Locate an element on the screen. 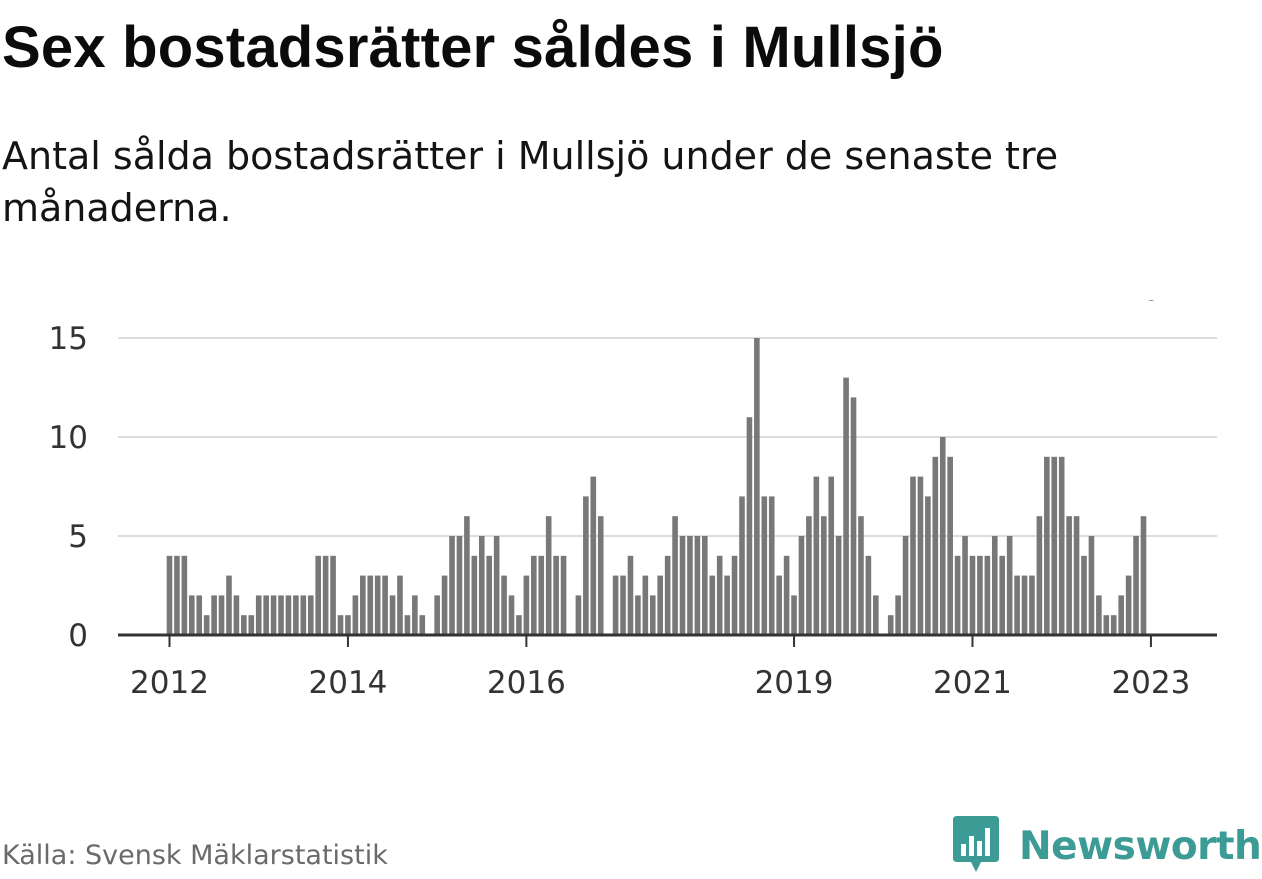  x-tick-label: 2016 is located at coordinates (526, 683).